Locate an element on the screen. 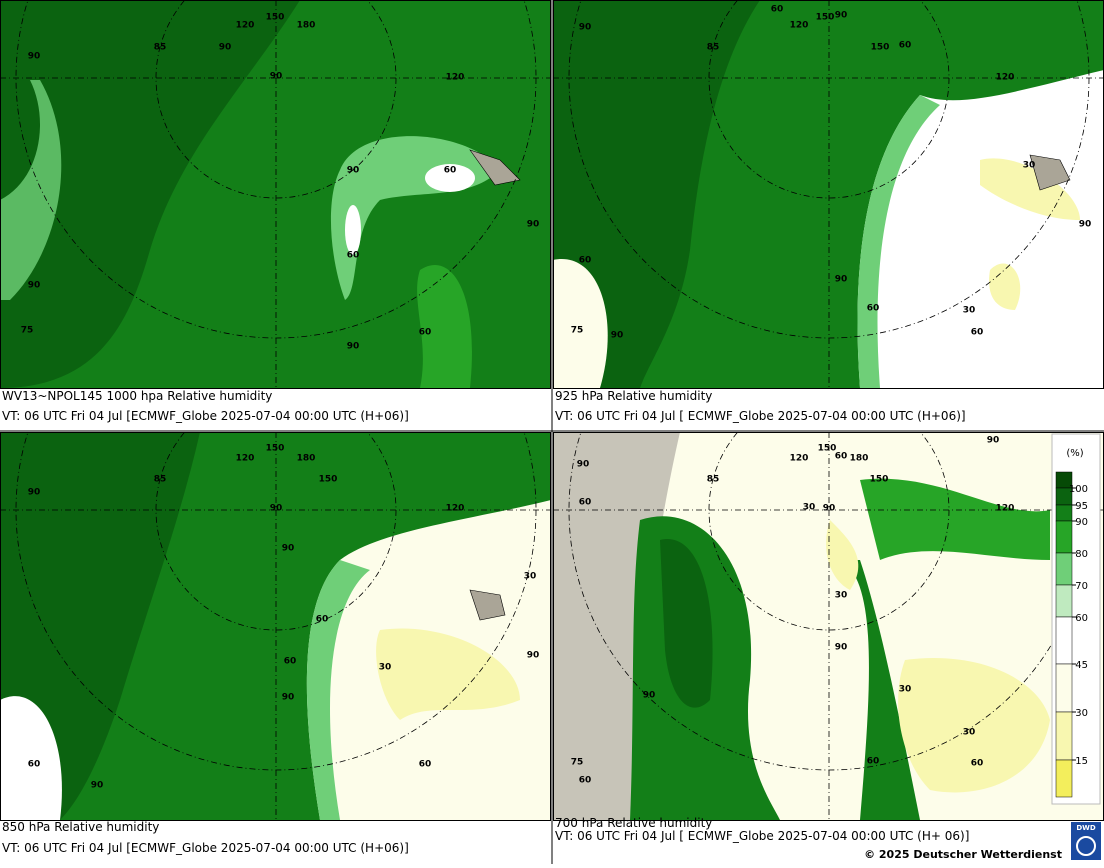  copyright: © 2025 Deutscher Wetterdienst is located at coordinates (963, 854).